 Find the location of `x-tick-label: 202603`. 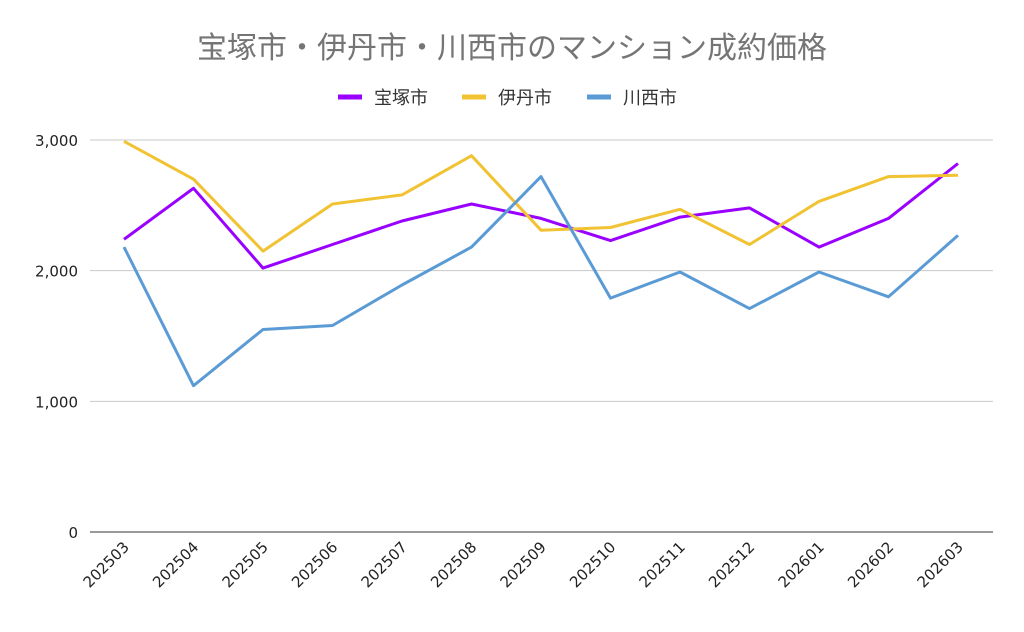

x-tick-label: 202603 is located at coordinates (940, 564).